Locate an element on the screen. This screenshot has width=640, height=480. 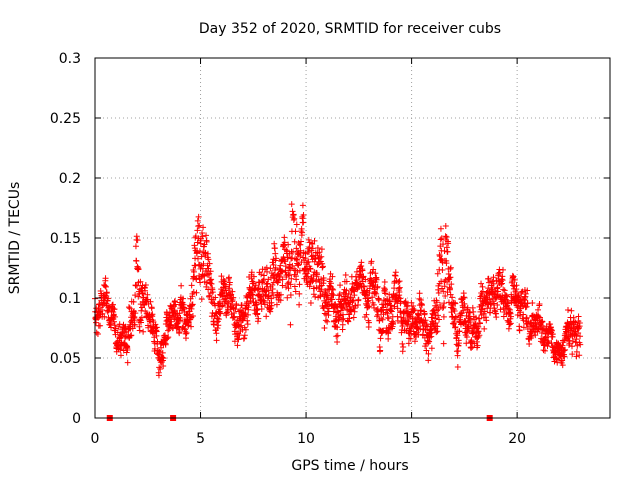
y-tick-labels: 0 0.05 0.1 0.15 0.2 0.25 0.3 is located at coordinates (65, 239).